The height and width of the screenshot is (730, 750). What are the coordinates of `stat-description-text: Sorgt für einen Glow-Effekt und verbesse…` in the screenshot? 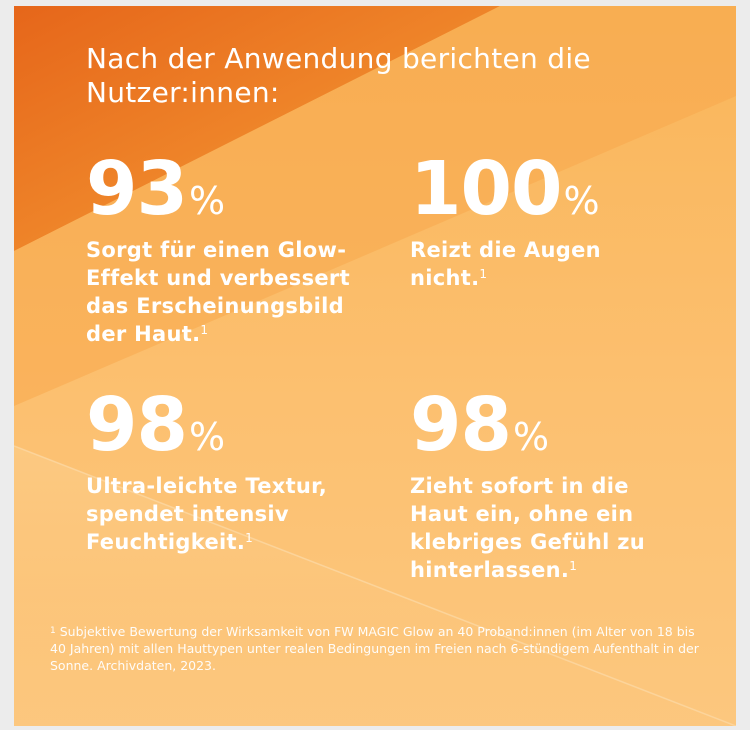 It's located at (218, 292).